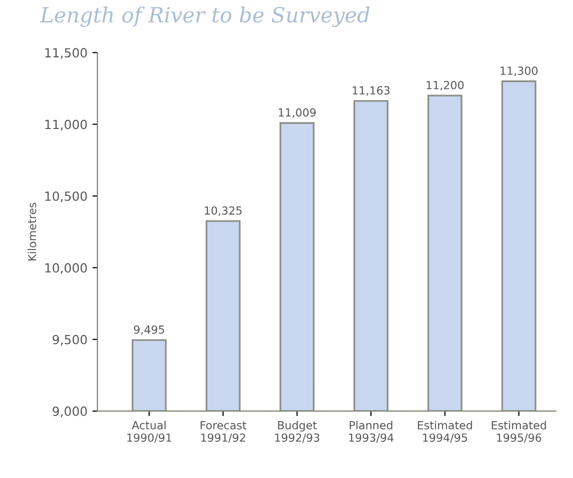 This screenshot has height=478, width=573. What do you see at coordinates (149, 431) in the screenshot?
I see `x-tick-label: Actual 1990/91` at bounding box center [149, 431].